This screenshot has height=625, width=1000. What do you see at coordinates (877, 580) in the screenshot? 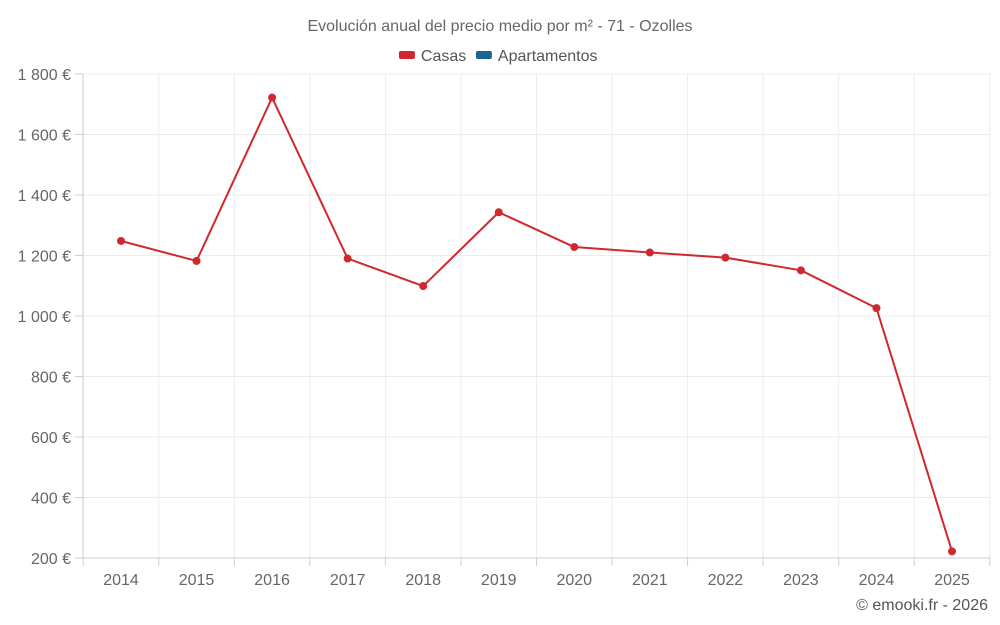
I see `x-tick-label: 2024` at bounding box center [877, 580].